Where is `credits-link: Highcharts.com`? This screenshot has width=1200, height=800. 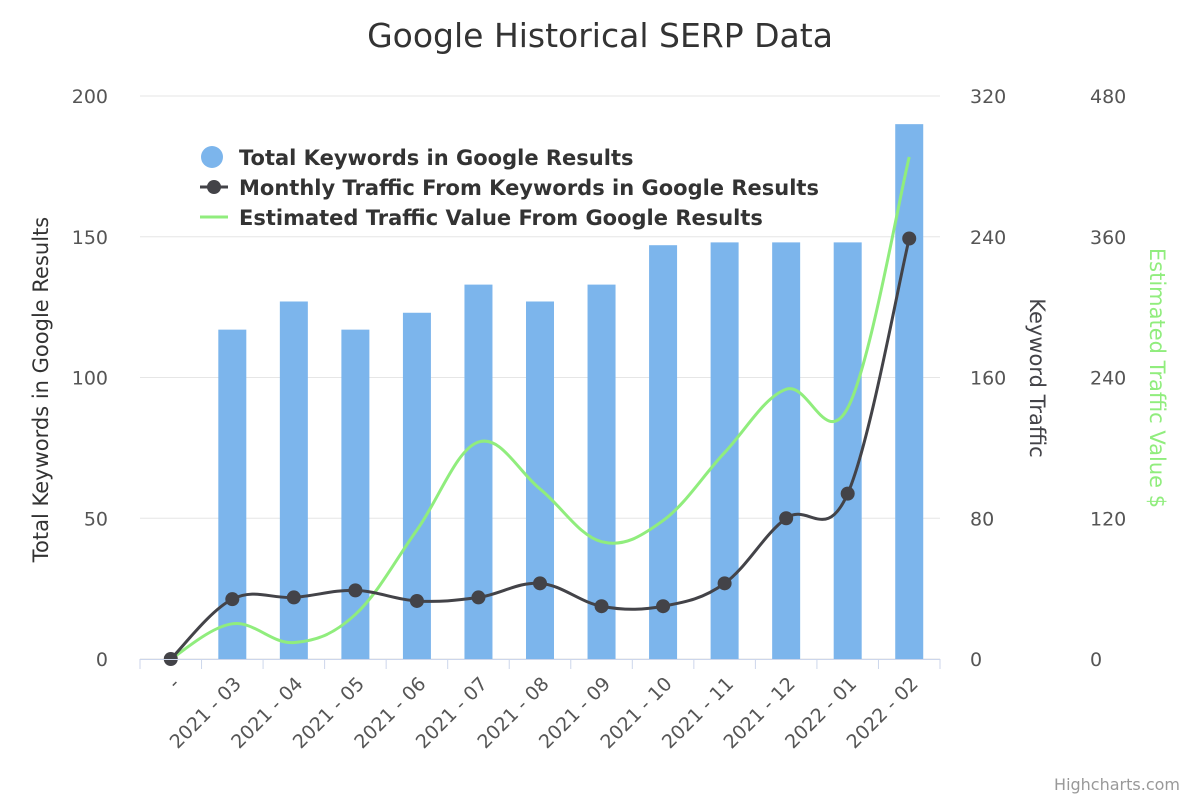 credits-link: Highcharts.com is located at coordinates (1117, 784).